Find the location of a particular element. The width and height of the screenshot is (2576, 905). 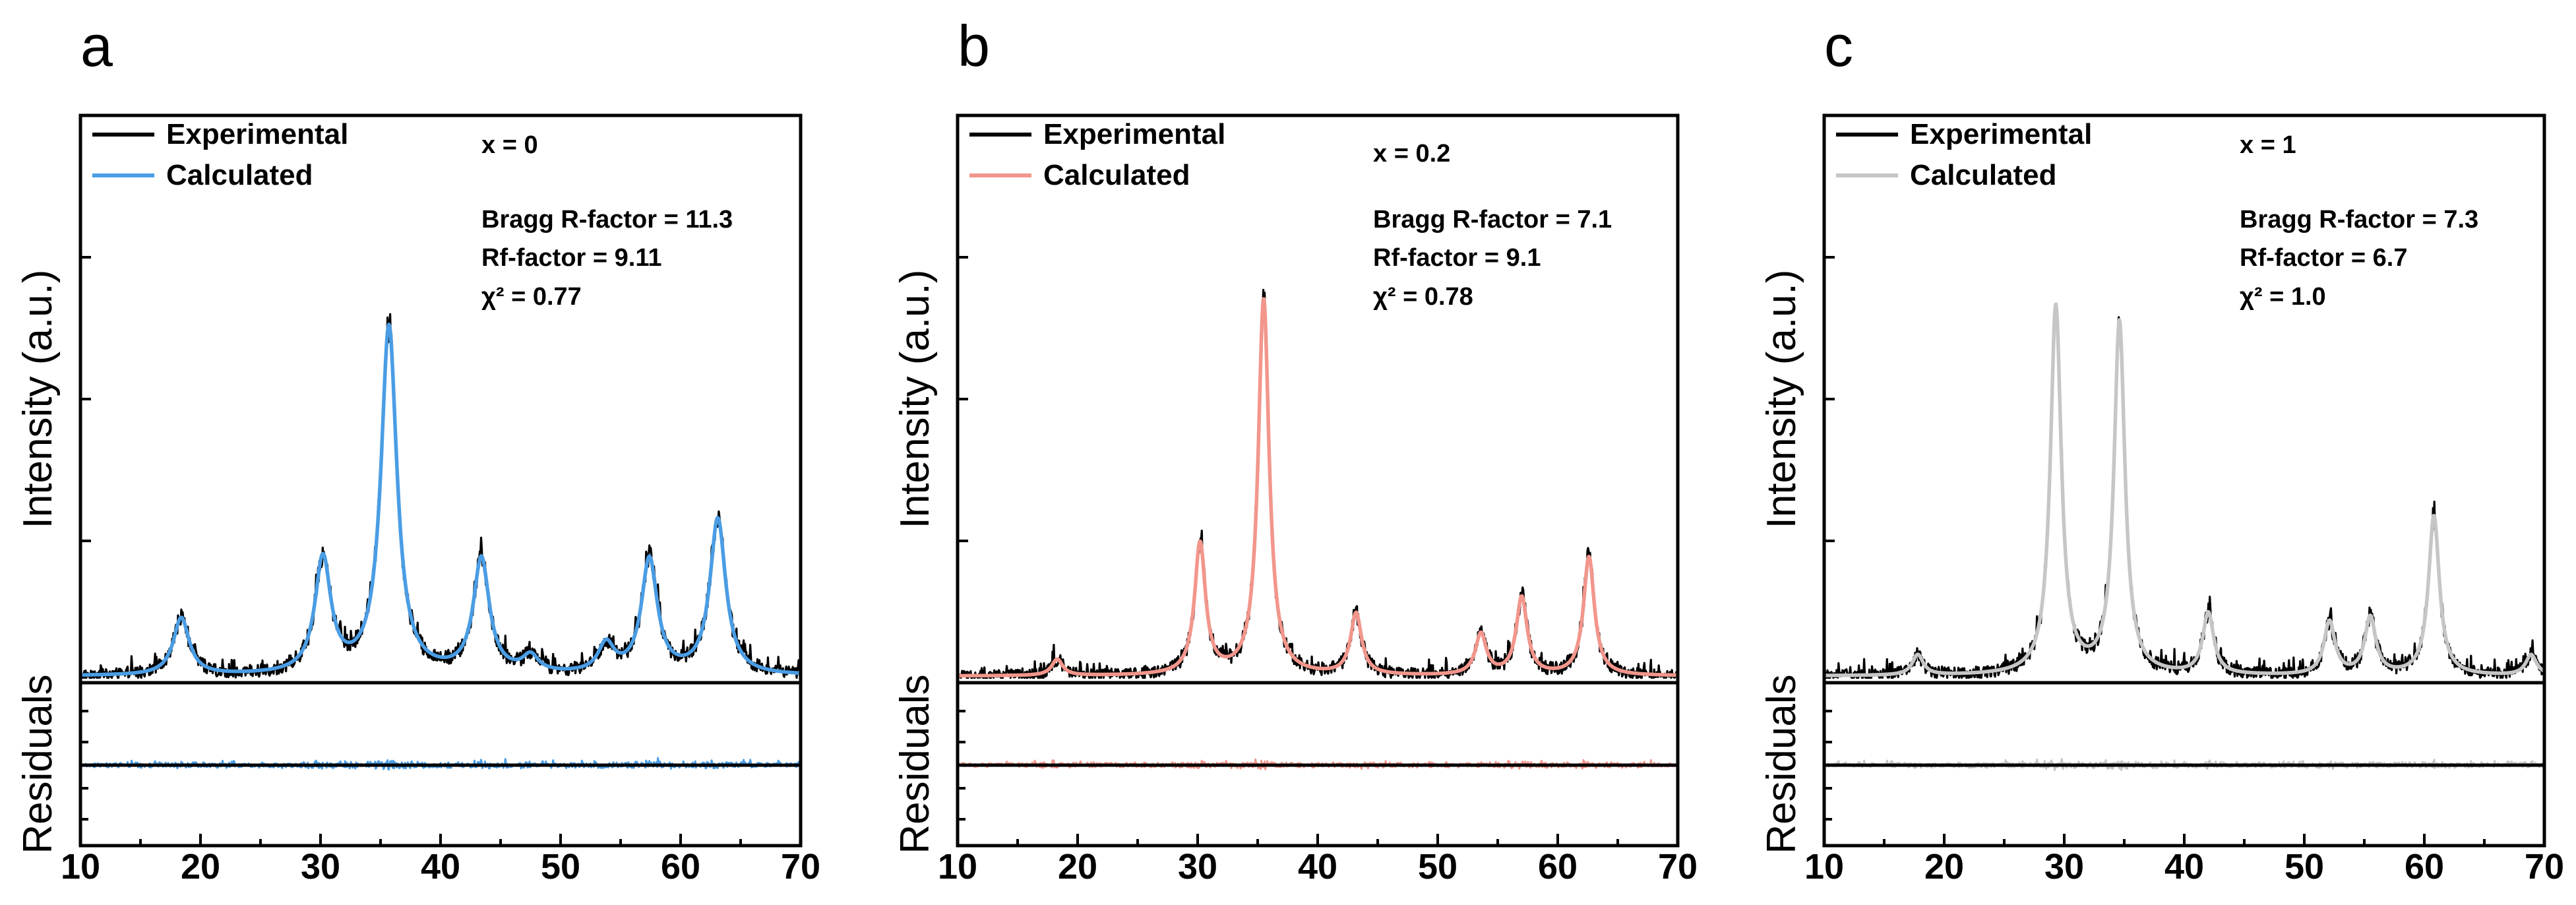

bragg-r-factor: Bragg R-factor = 7.3 is located at coordinates (2359, 220).